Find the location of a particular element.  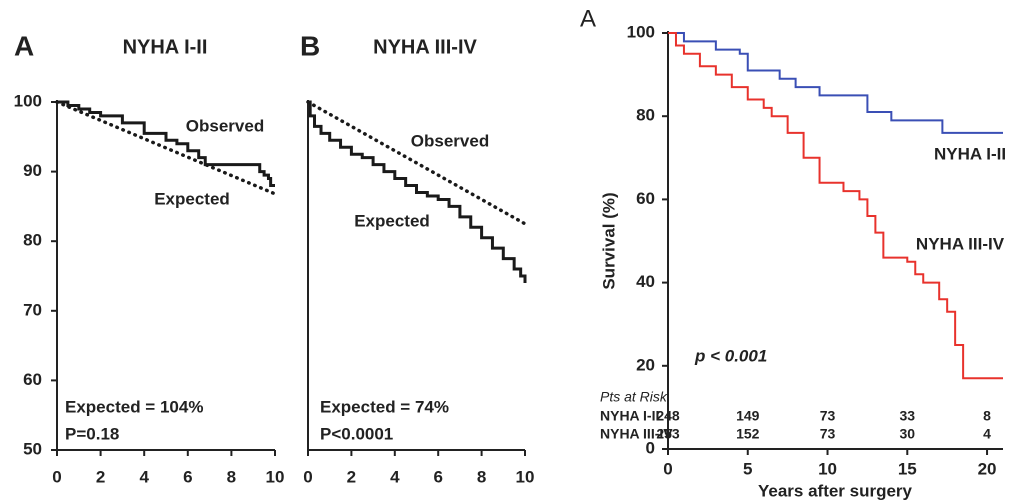

risk-count: 4 is located at coordinates (987, 434).